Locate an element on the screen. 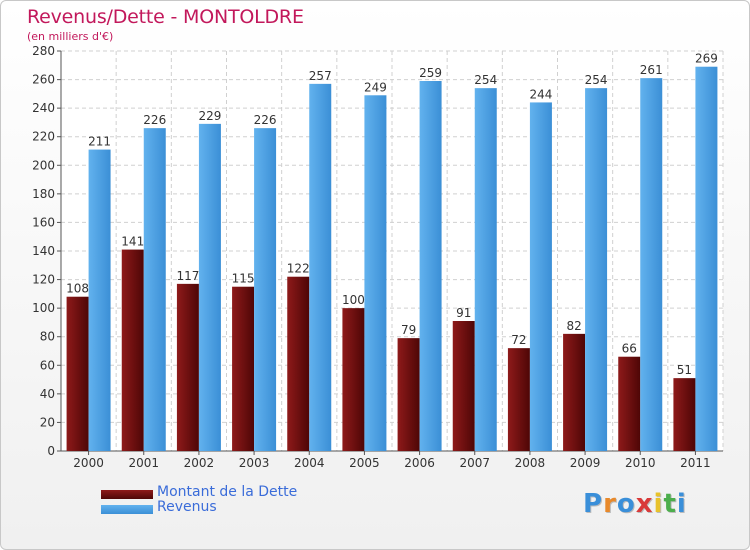 The image size is (750, 550). y-tick-label: 140 is located at coordinates (43, 251).